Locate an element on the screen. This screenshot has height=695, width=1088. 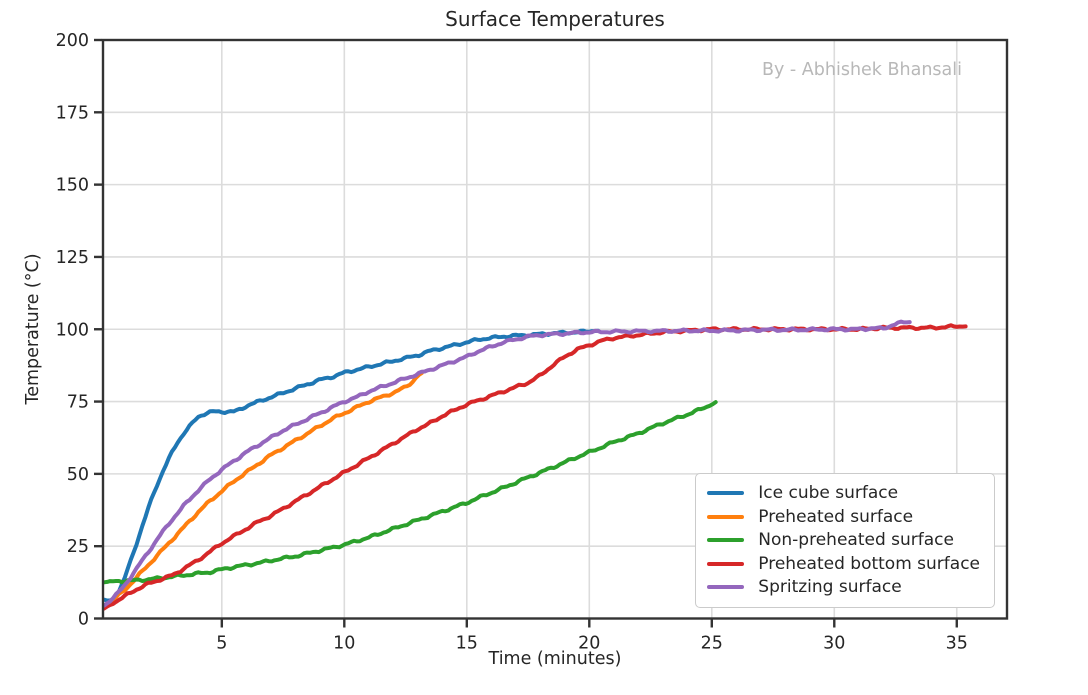
legend-item: Spritzing surface is located at coordinates (843, 588).